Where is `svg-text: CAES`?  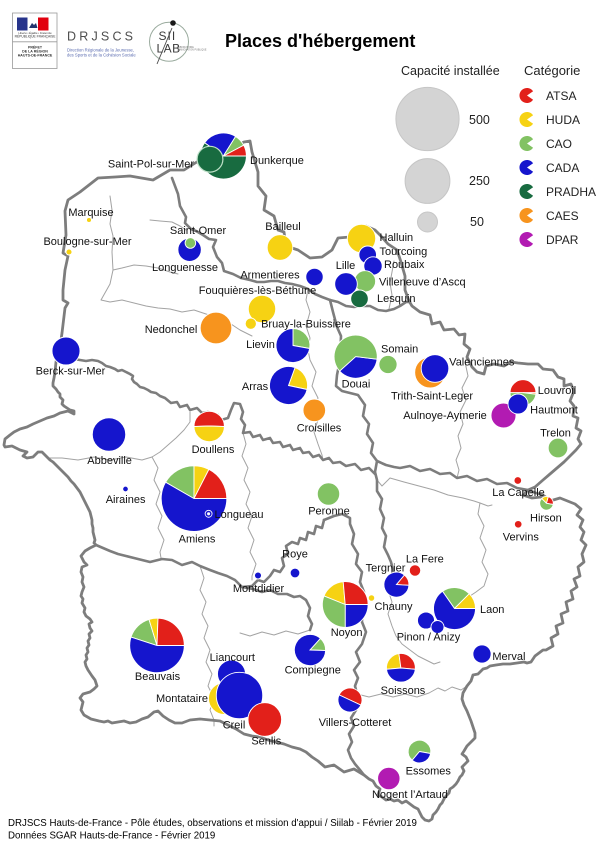
svg-text: CAES is located at coordinates (562, 216).